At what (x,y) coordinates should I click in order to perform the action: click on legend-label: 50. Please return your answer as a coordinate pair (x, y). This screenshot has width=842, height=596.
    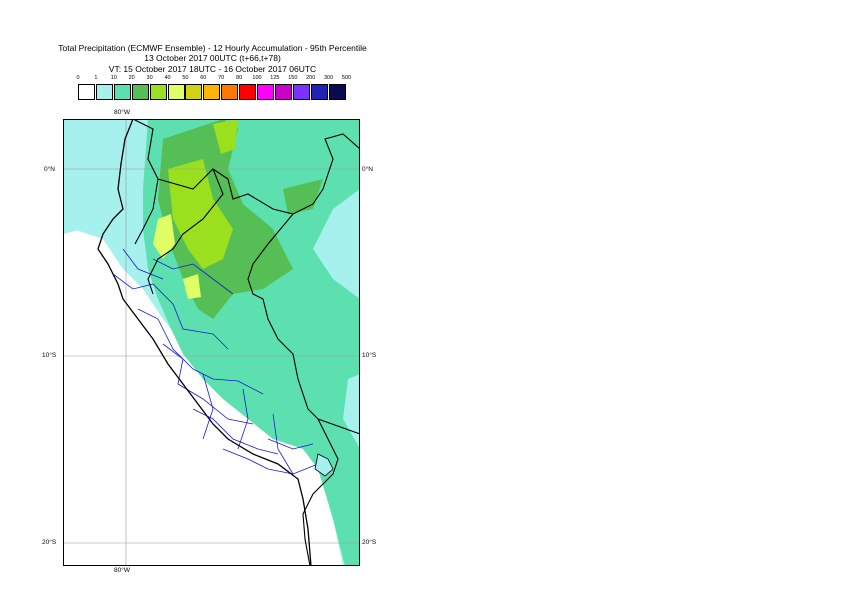
    Looking at the image, I should click on (185, 78).